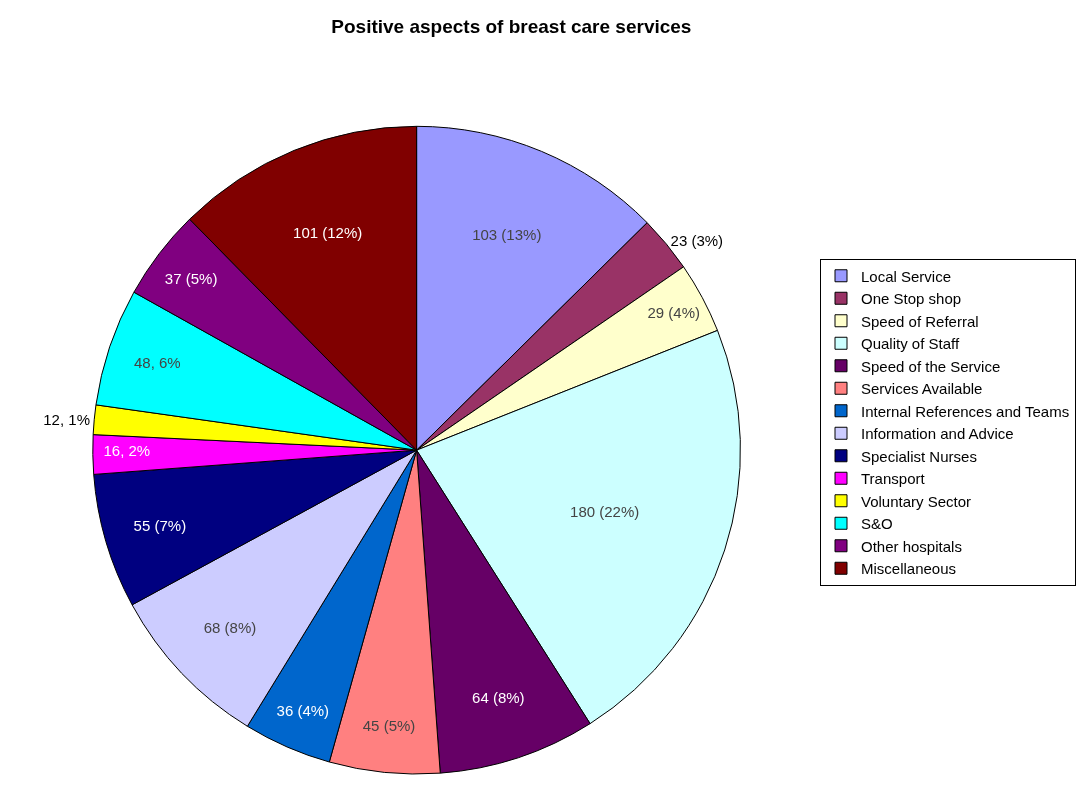 This screenshot has height=804, width=1088. I want to click on legend-label: Local Service, so click(906, 276).